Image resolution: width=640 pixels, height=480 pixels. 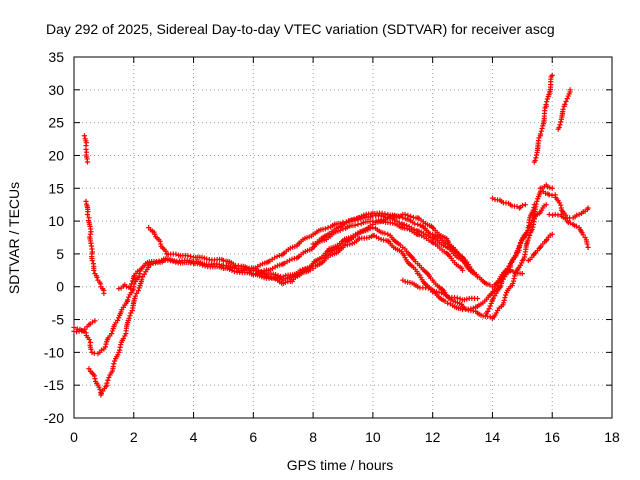 I want to click on x-tick-label: 2, so click(x=134, y=437).